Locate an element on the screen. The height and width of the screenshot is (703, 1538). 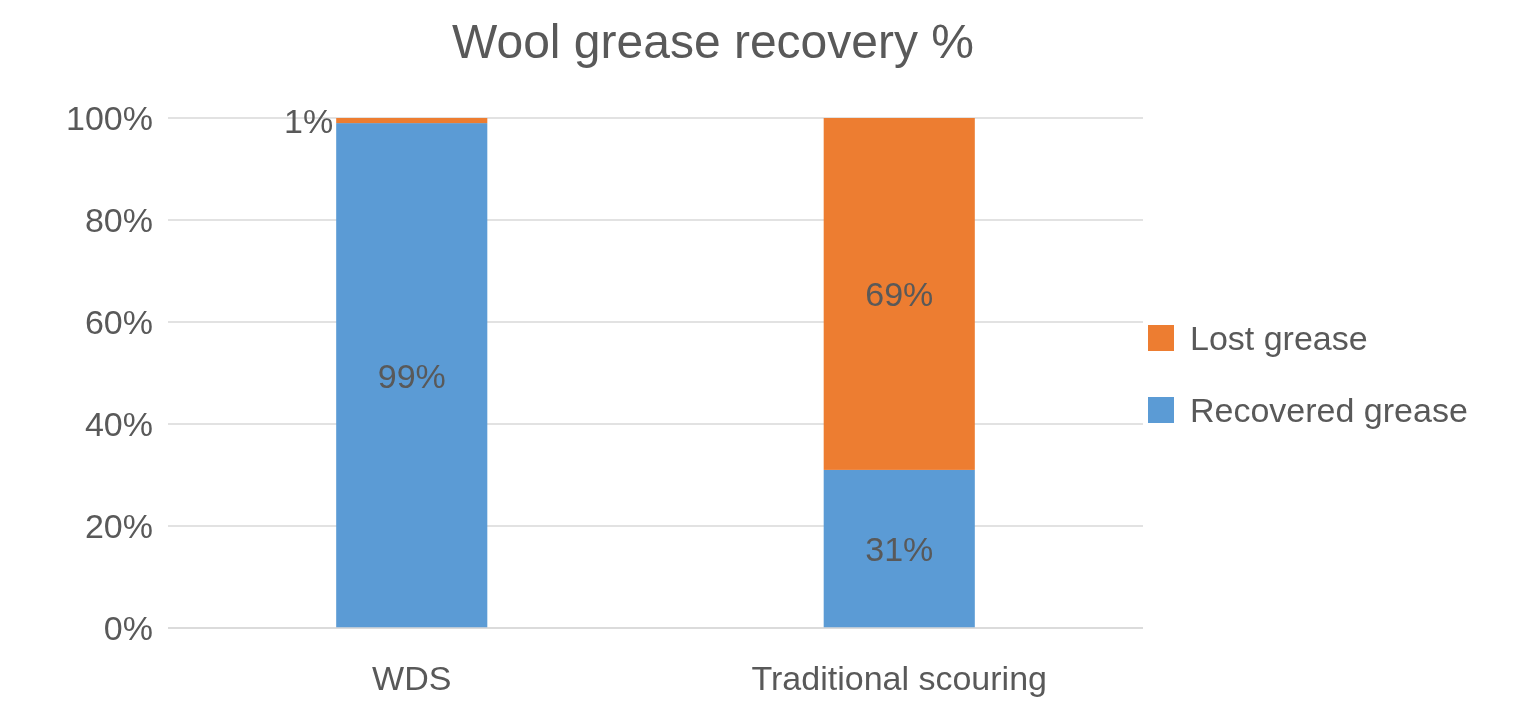
data-label: 69% is located at coordinates (899, 293).